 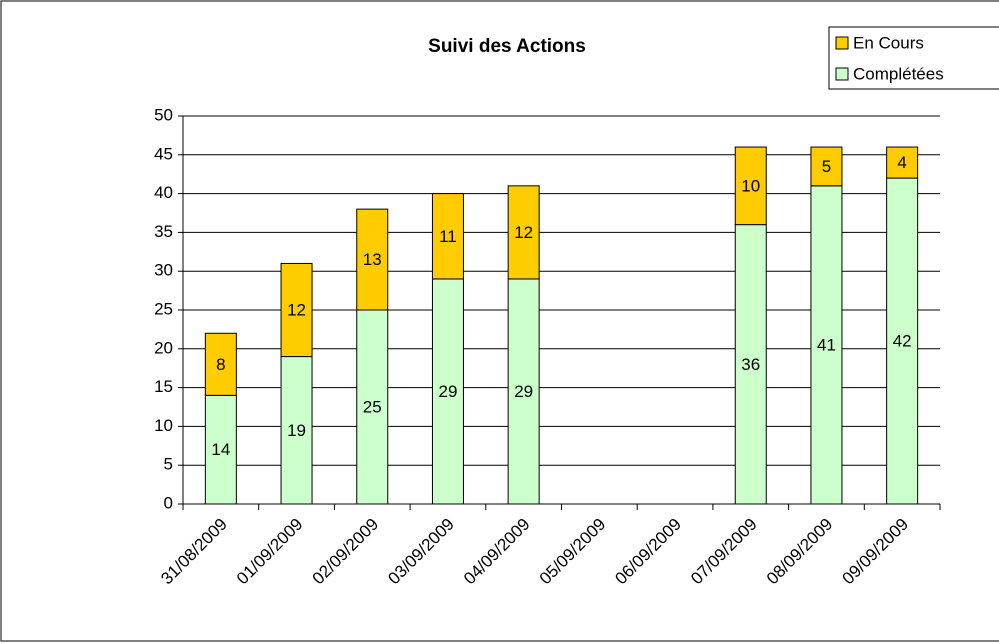 I want to click on value-label: 41, so click(x=826, y=344).